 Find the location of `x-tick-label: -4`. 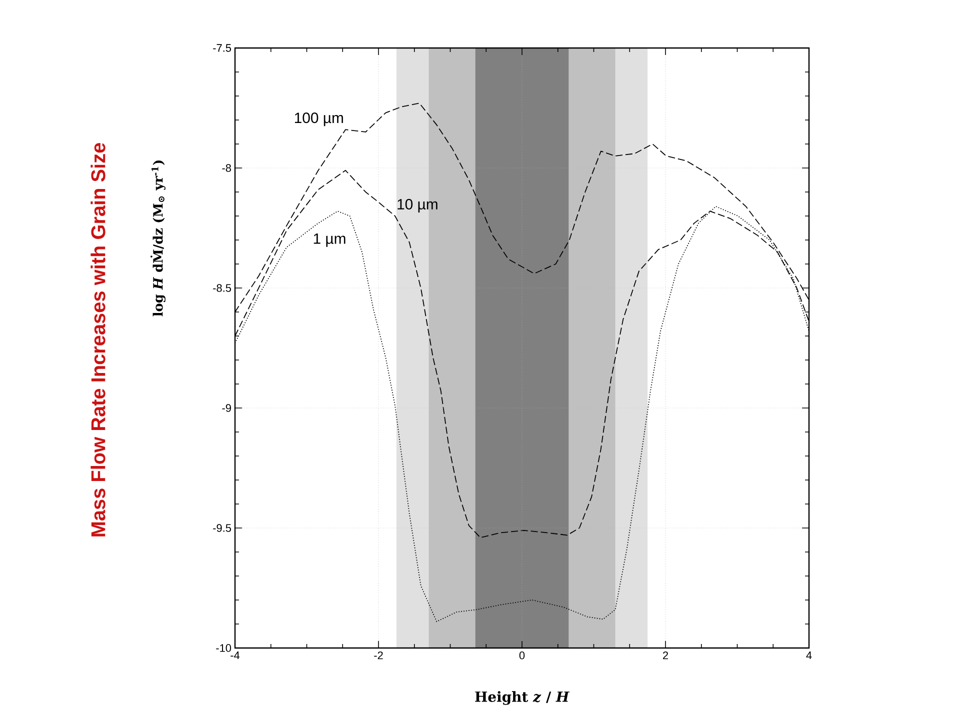

x-tick-label: -4 is located at coordinates (235, 656).